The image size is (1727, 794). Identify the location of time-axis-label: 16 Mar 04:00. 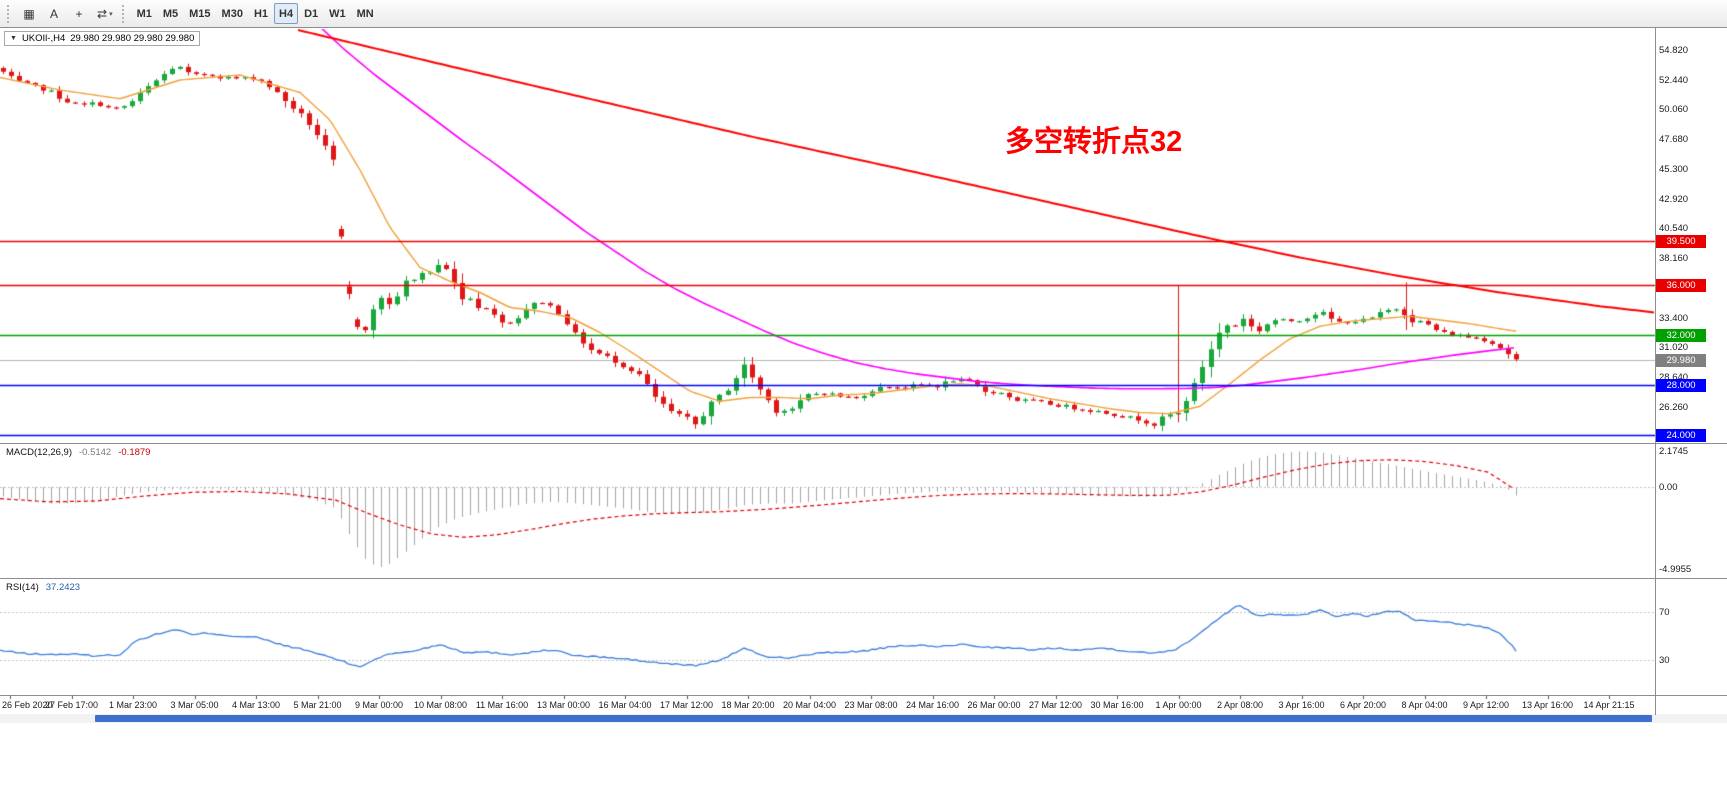
(625, 705).